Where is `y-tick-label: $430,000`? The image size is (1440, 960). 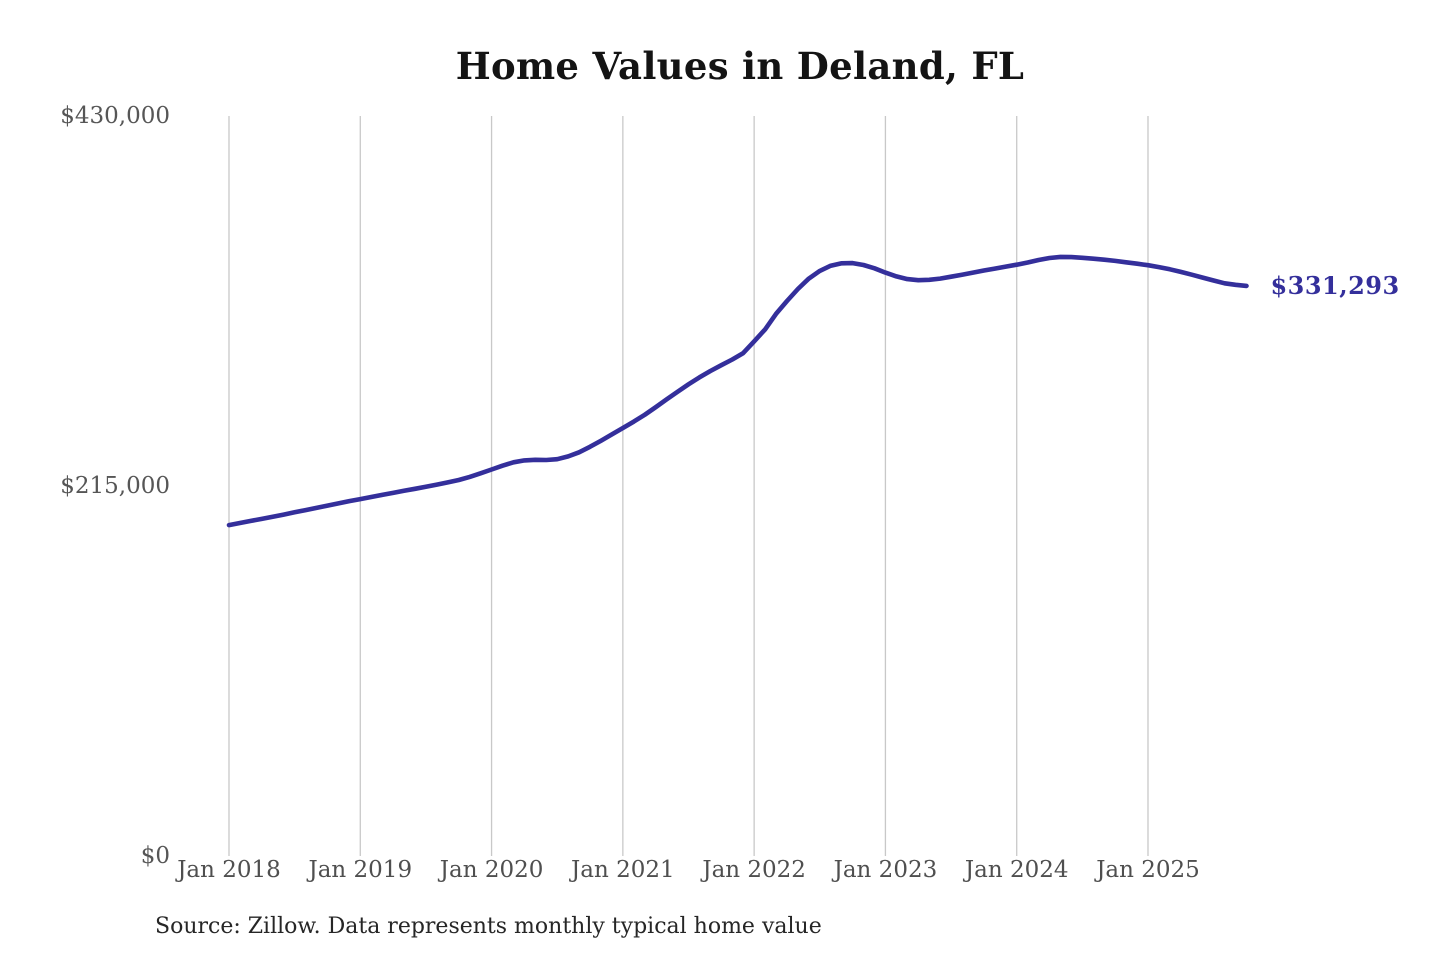
y-tick-label: $430,000 is located at coordinates (115, 116).